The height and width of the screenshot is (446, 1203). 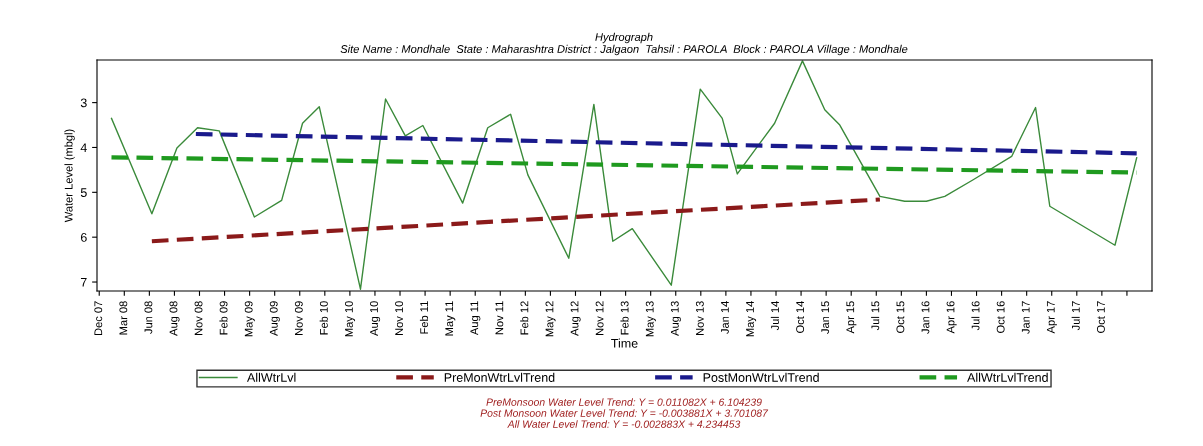 What do you see at coordinates (174, 318) in the screenshot?
I see `x-tick-label: Aug 08` at bounding box center [174, 318].